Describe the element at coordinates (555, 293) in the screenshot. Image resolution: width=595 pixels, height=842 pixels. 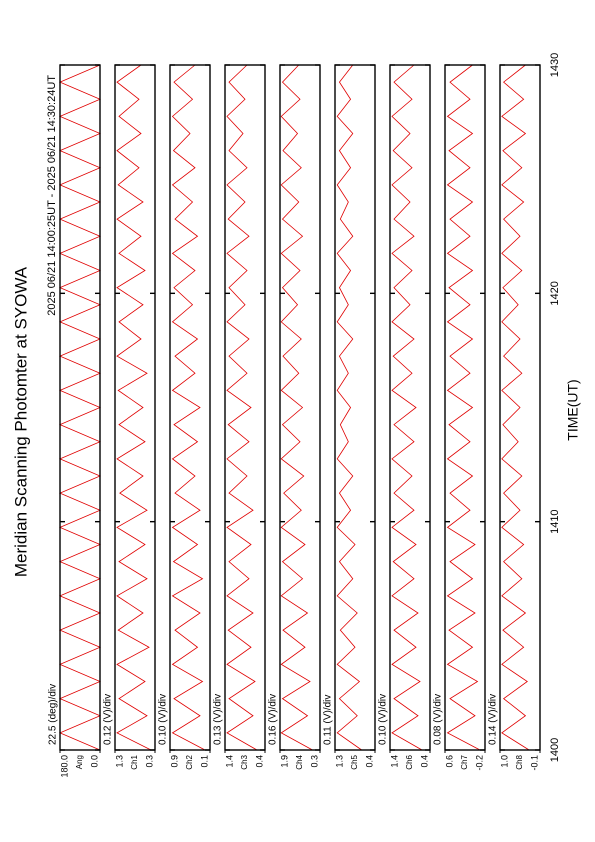
I see `x-tick-label: 1420` at that location.